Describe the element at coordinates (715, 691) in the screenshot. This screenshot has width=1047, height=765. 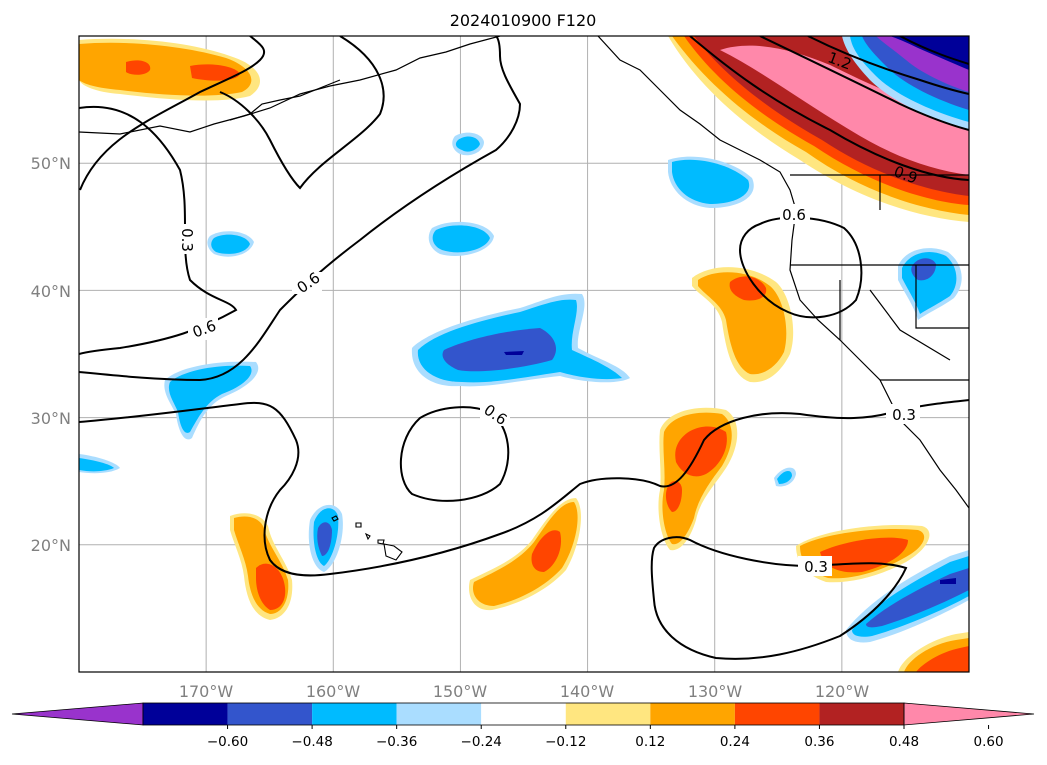
I see `lon-tick-label: 130°W` at that location.